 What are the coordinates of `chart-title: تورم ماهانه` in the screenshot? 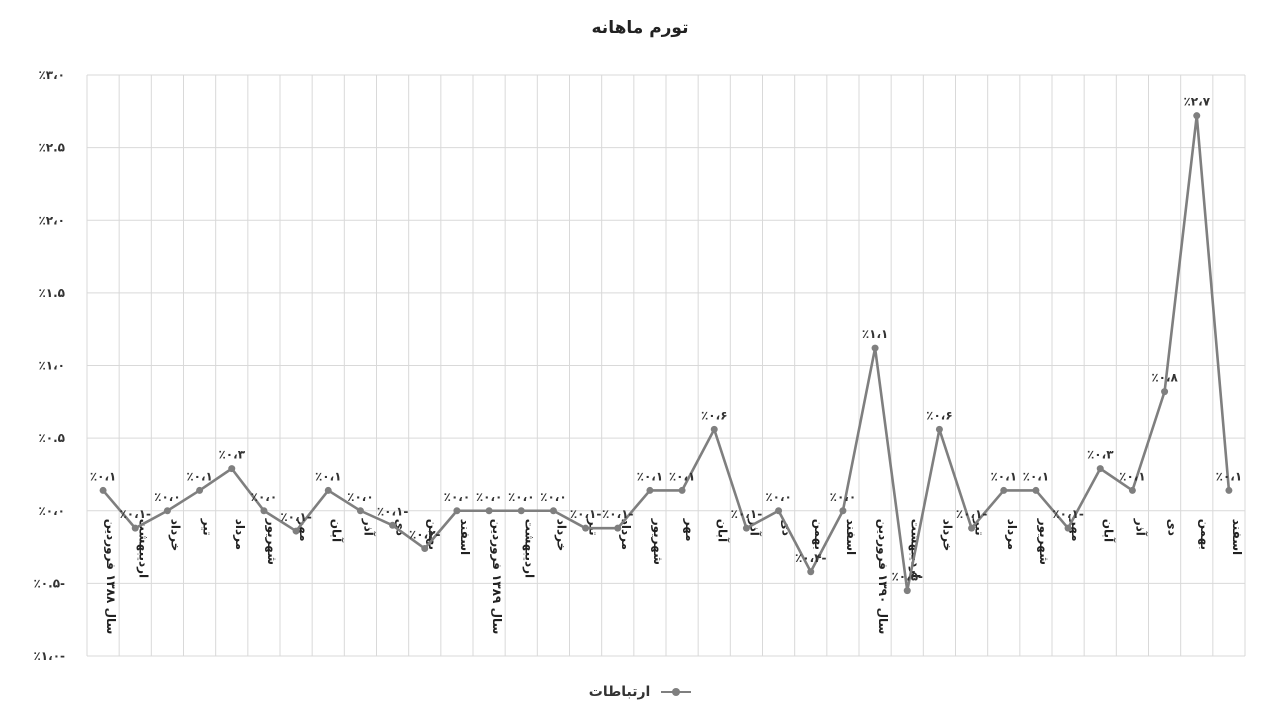 It's located at (640, 28).